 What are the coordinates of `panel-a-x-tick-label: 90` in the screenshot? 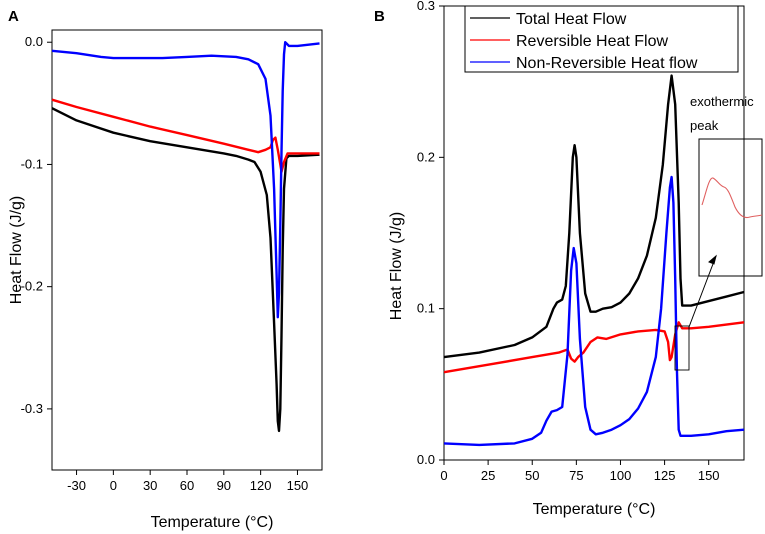 It's located at (224, 485).